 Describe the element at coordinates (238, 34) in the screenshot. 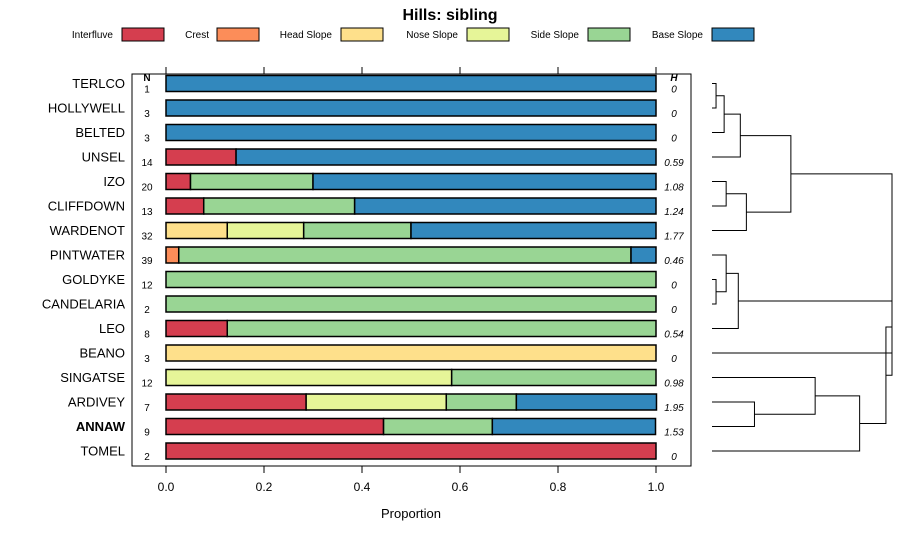

I see `legend-swatch-crest` at that location.